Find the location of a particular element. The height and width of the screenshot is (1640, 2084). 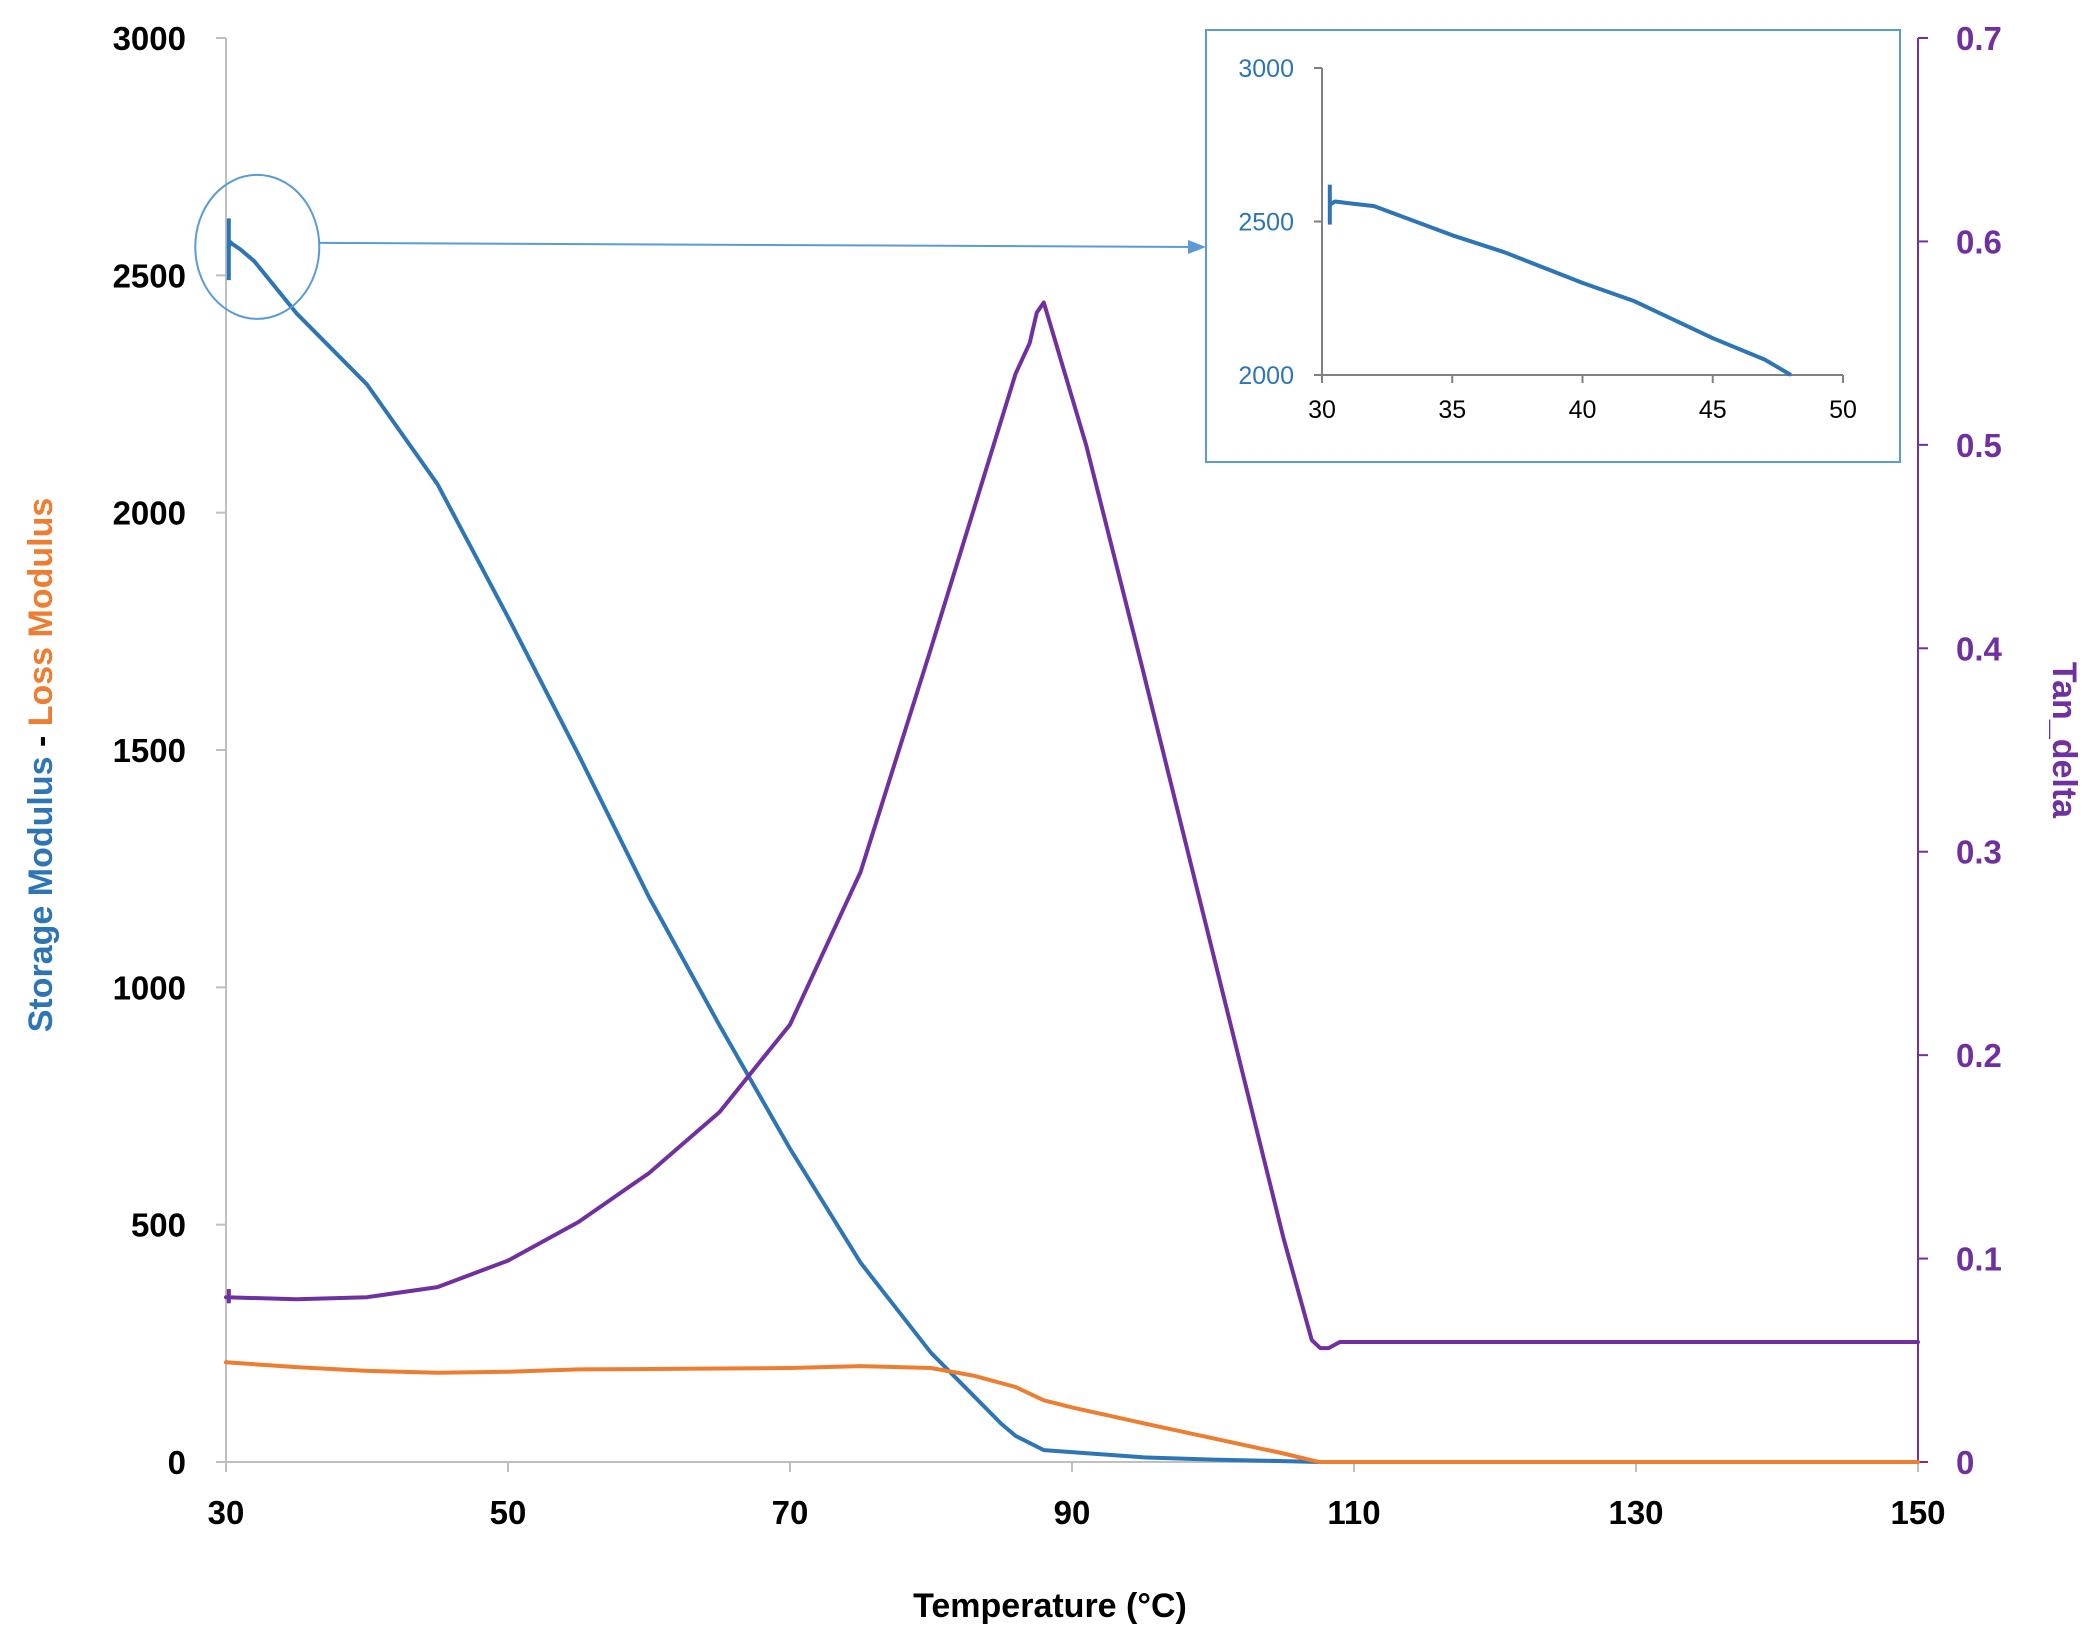

y-right-tick-label: 0.7 is located at coordinates (1979, 38).